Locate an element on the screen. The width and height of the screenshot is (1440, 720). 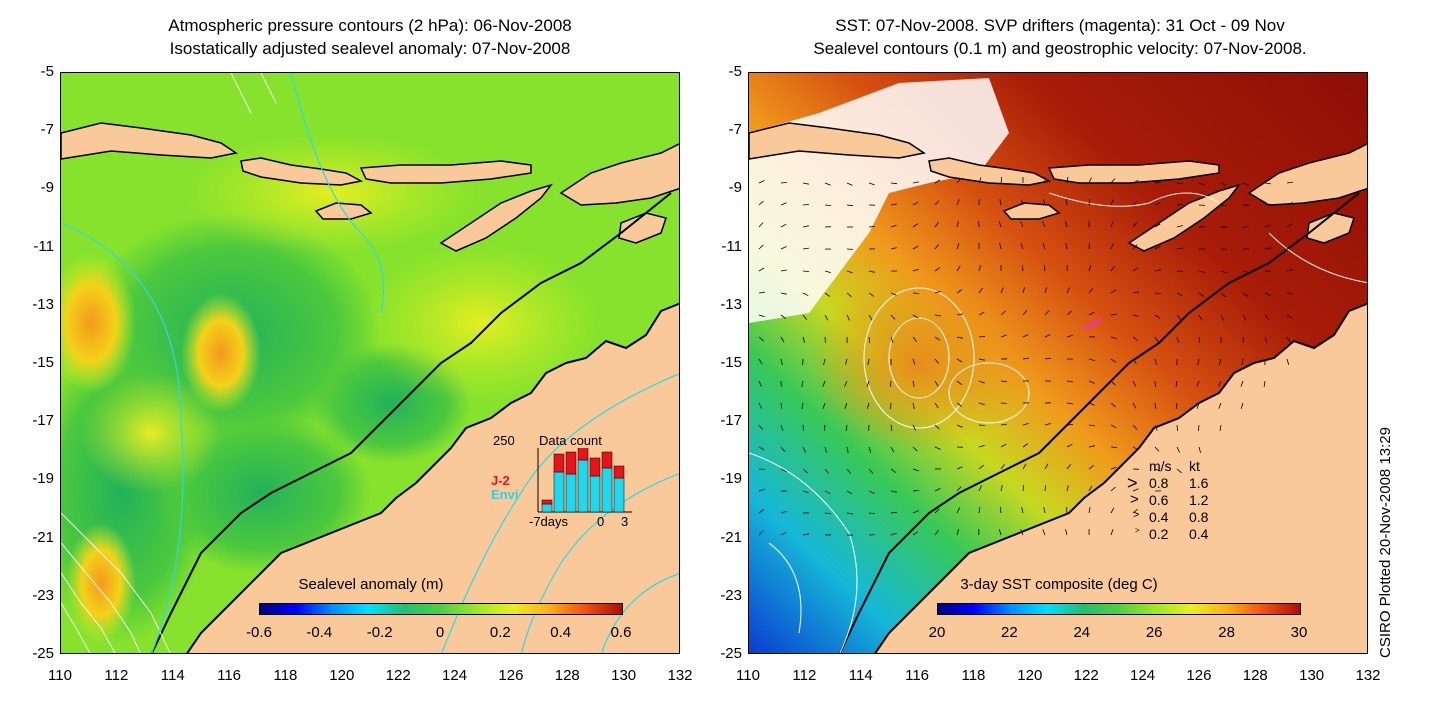
left-x-tick: 110 is located at coordinates (60, 675).